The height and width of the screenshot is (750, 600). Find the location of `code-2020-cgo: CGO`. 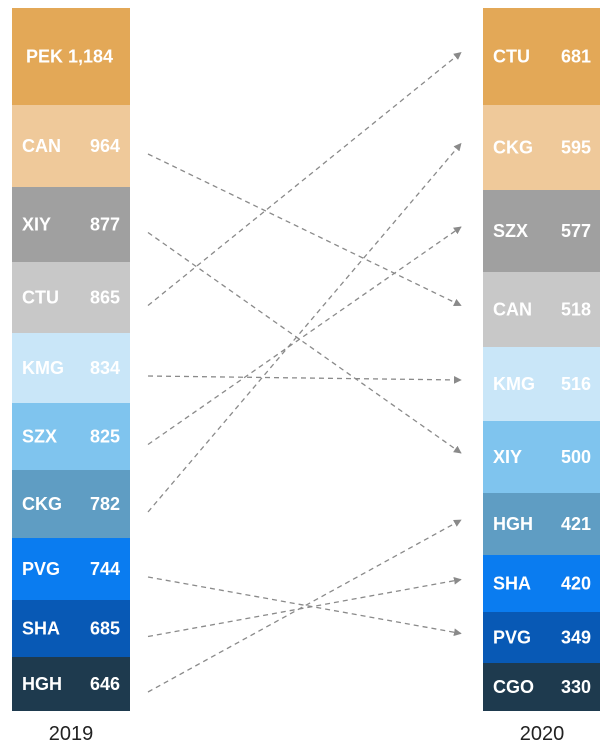

code-2020-cgo: CGO is located at coordinates (513, 687).